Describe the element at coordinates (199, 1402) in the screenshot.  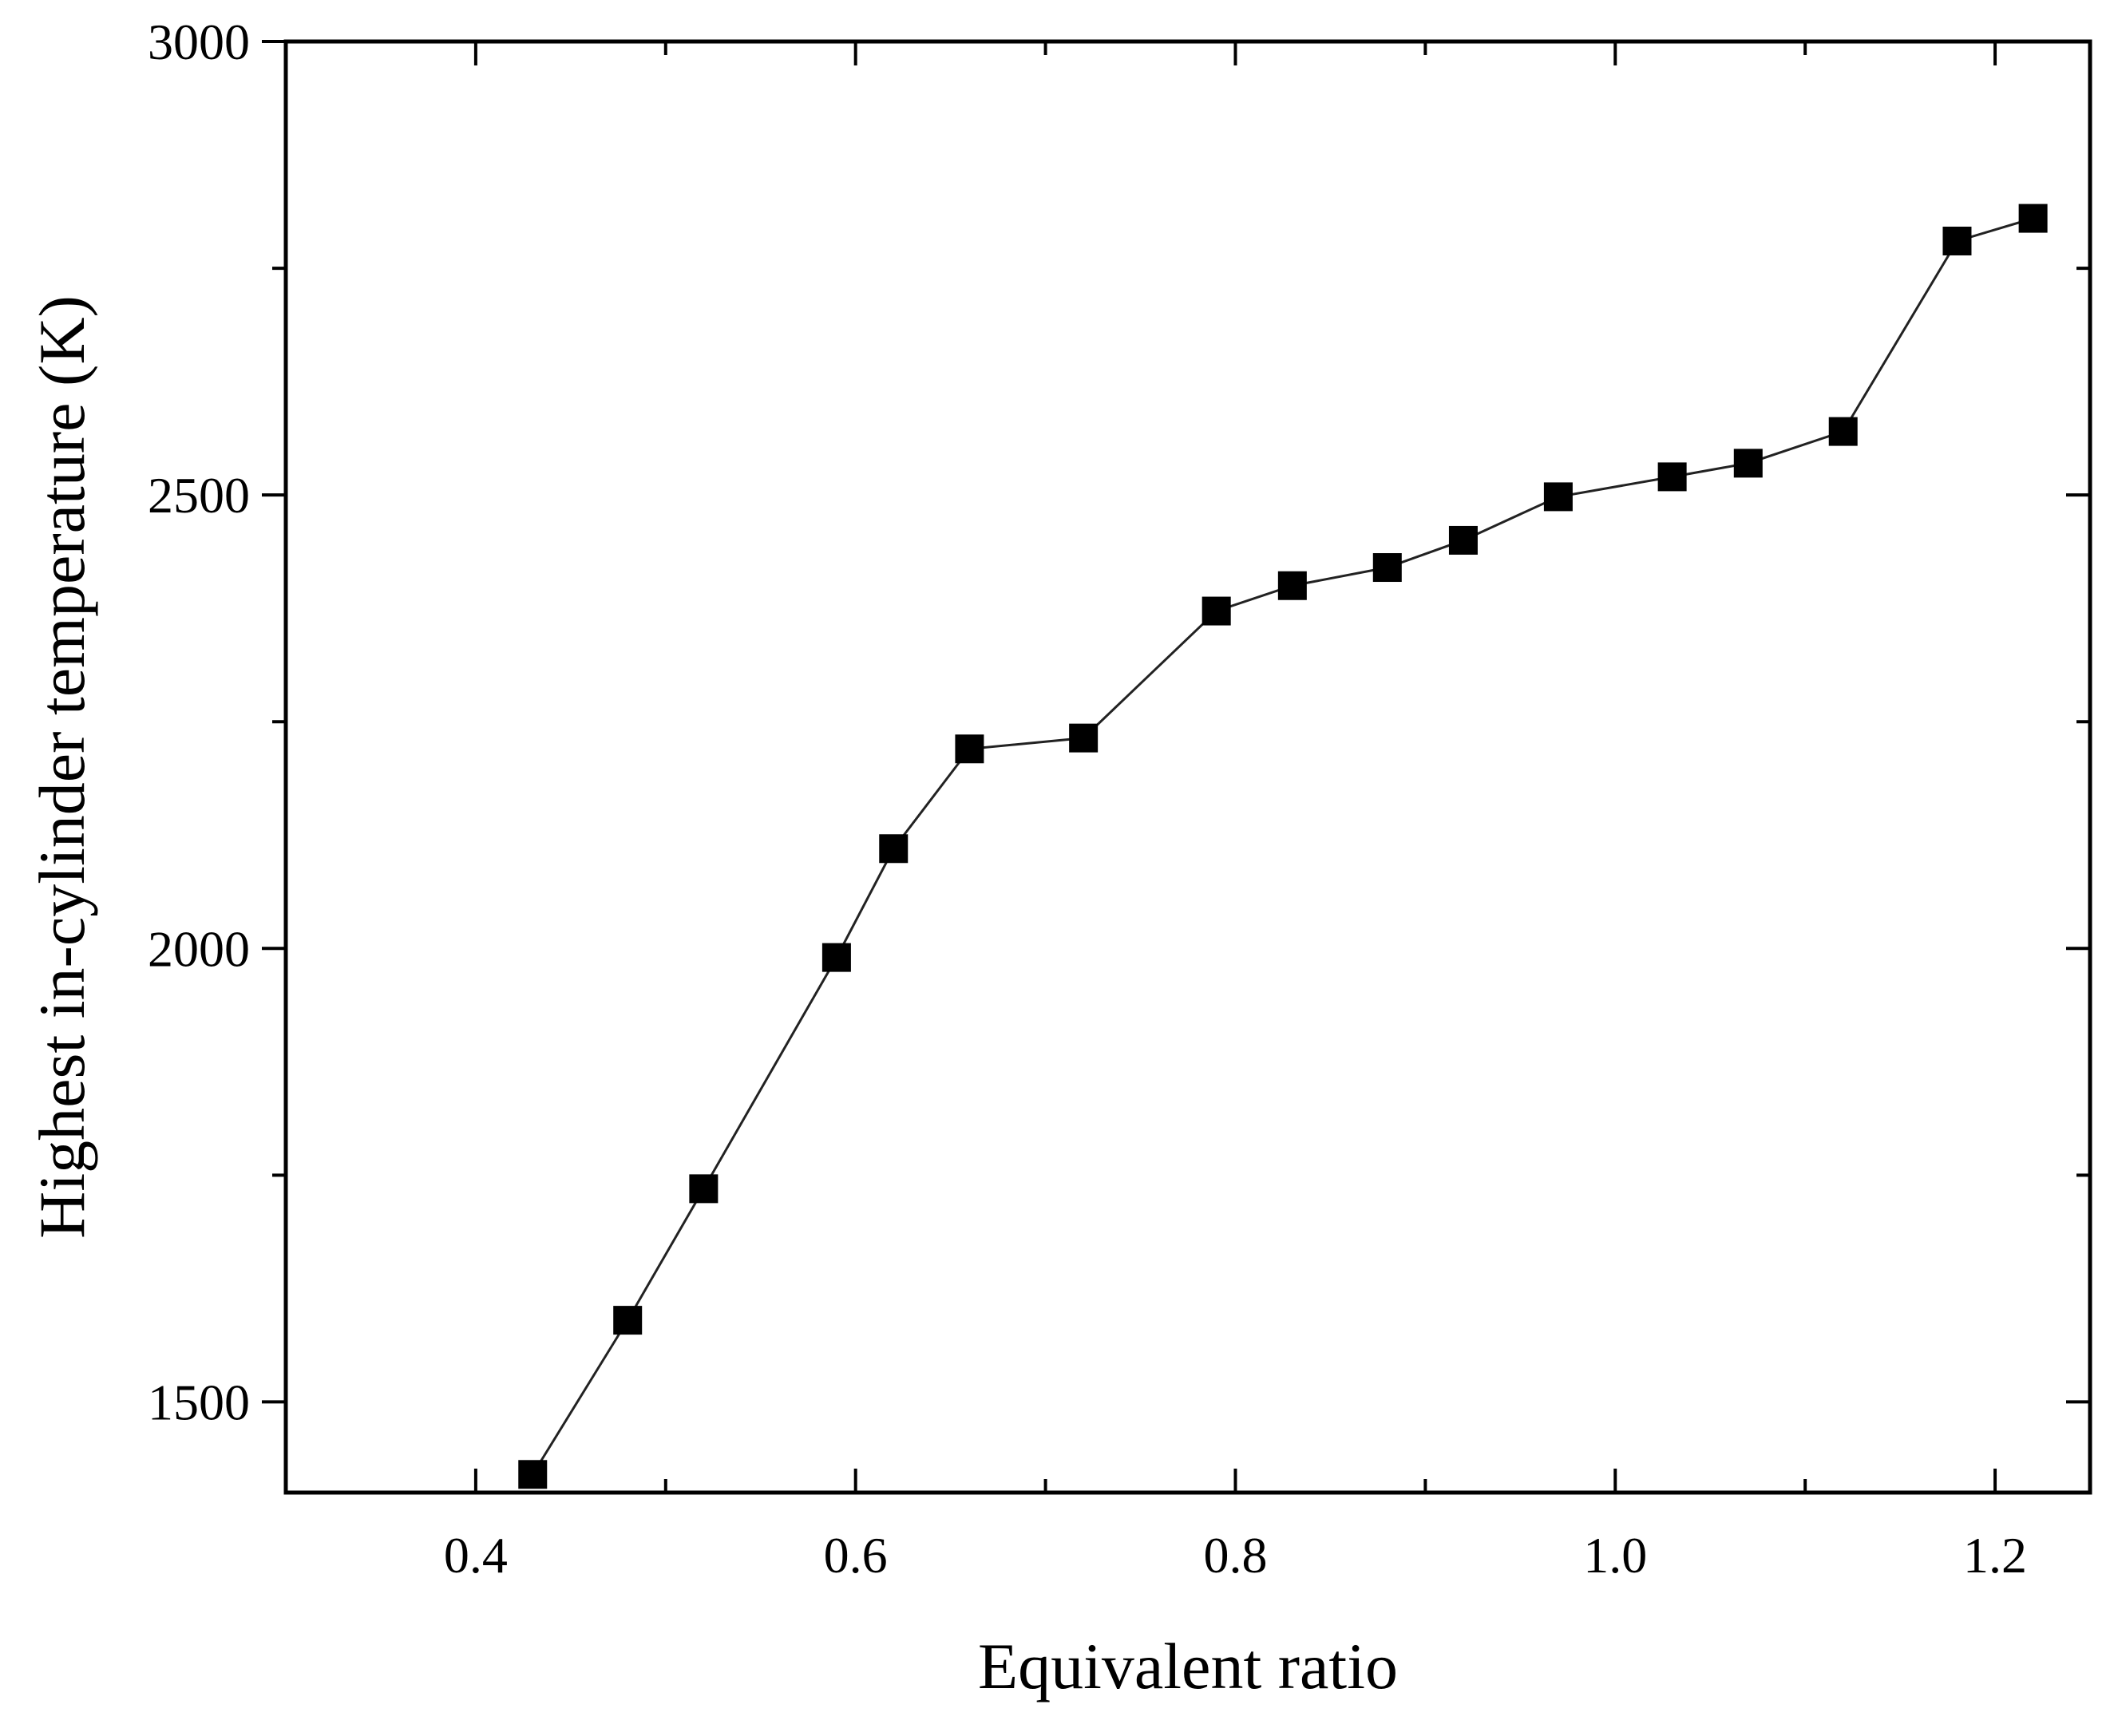
I see `y-tick-label: 1500` at that location.